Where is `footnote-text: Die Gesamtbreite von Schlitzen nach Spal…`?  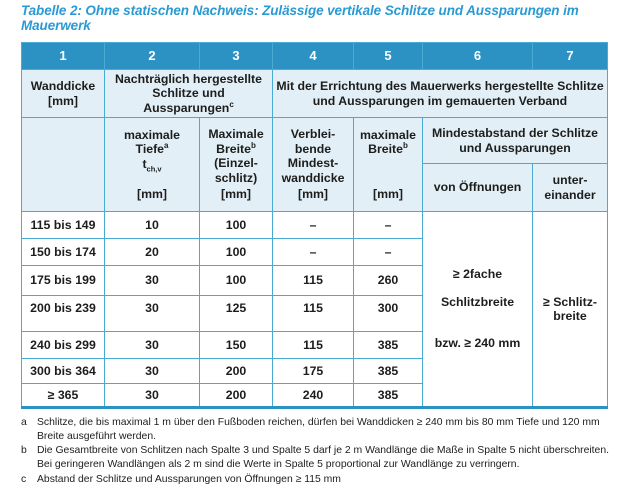
footnote-text: Die Gesamtbreite von Schlitzen nach Spal… is located at coordinates (323, 458).